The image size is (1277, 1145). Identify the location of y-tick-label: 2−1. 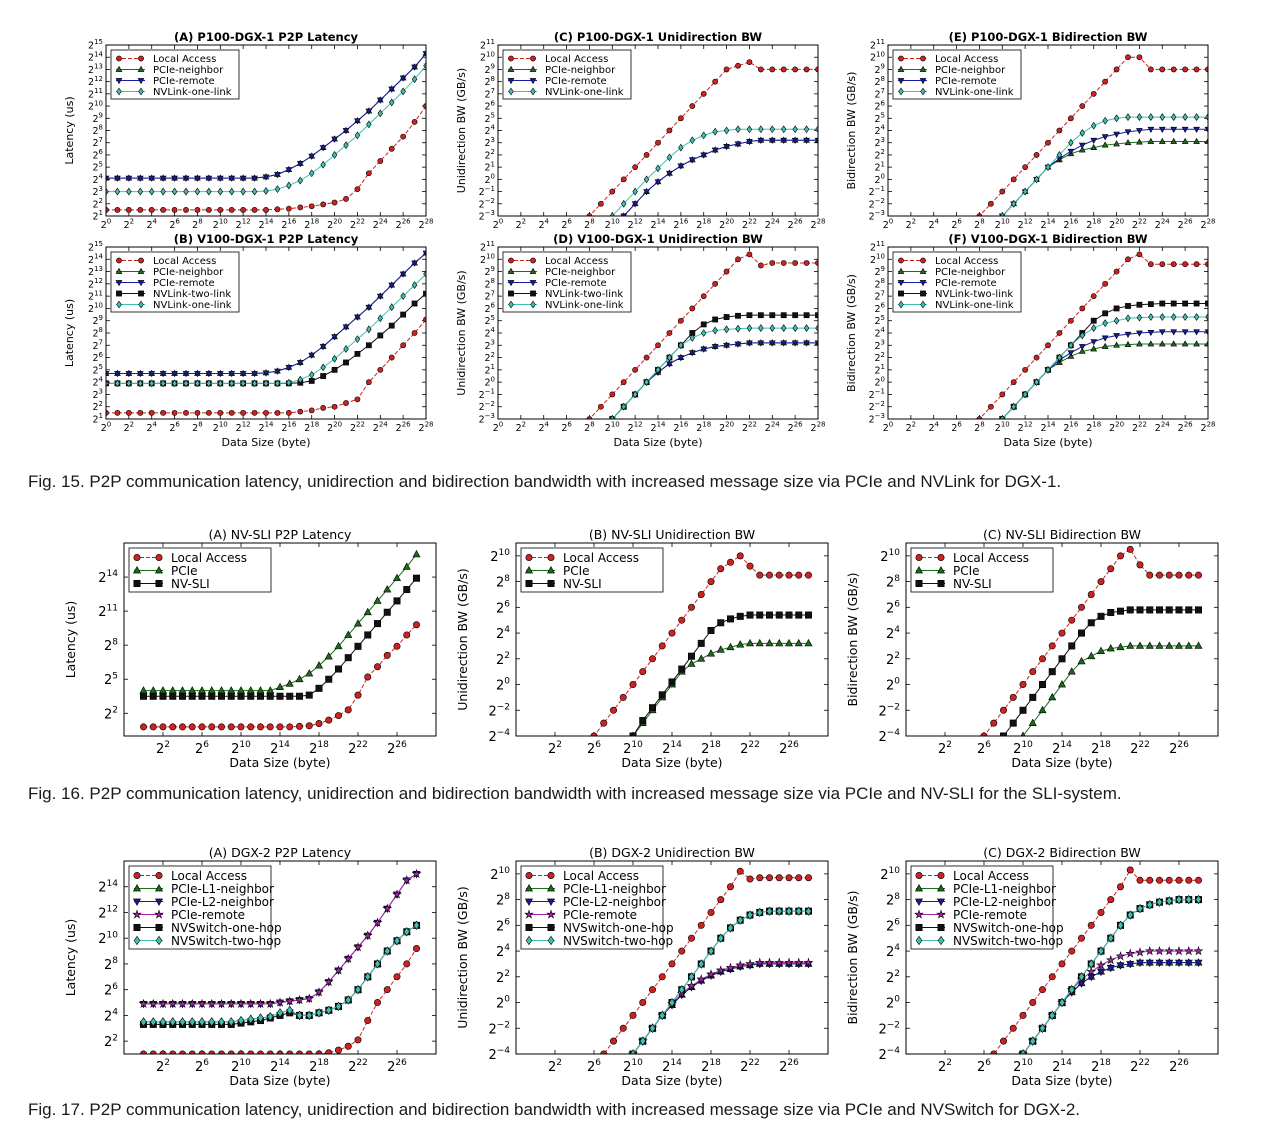
(487, 191).